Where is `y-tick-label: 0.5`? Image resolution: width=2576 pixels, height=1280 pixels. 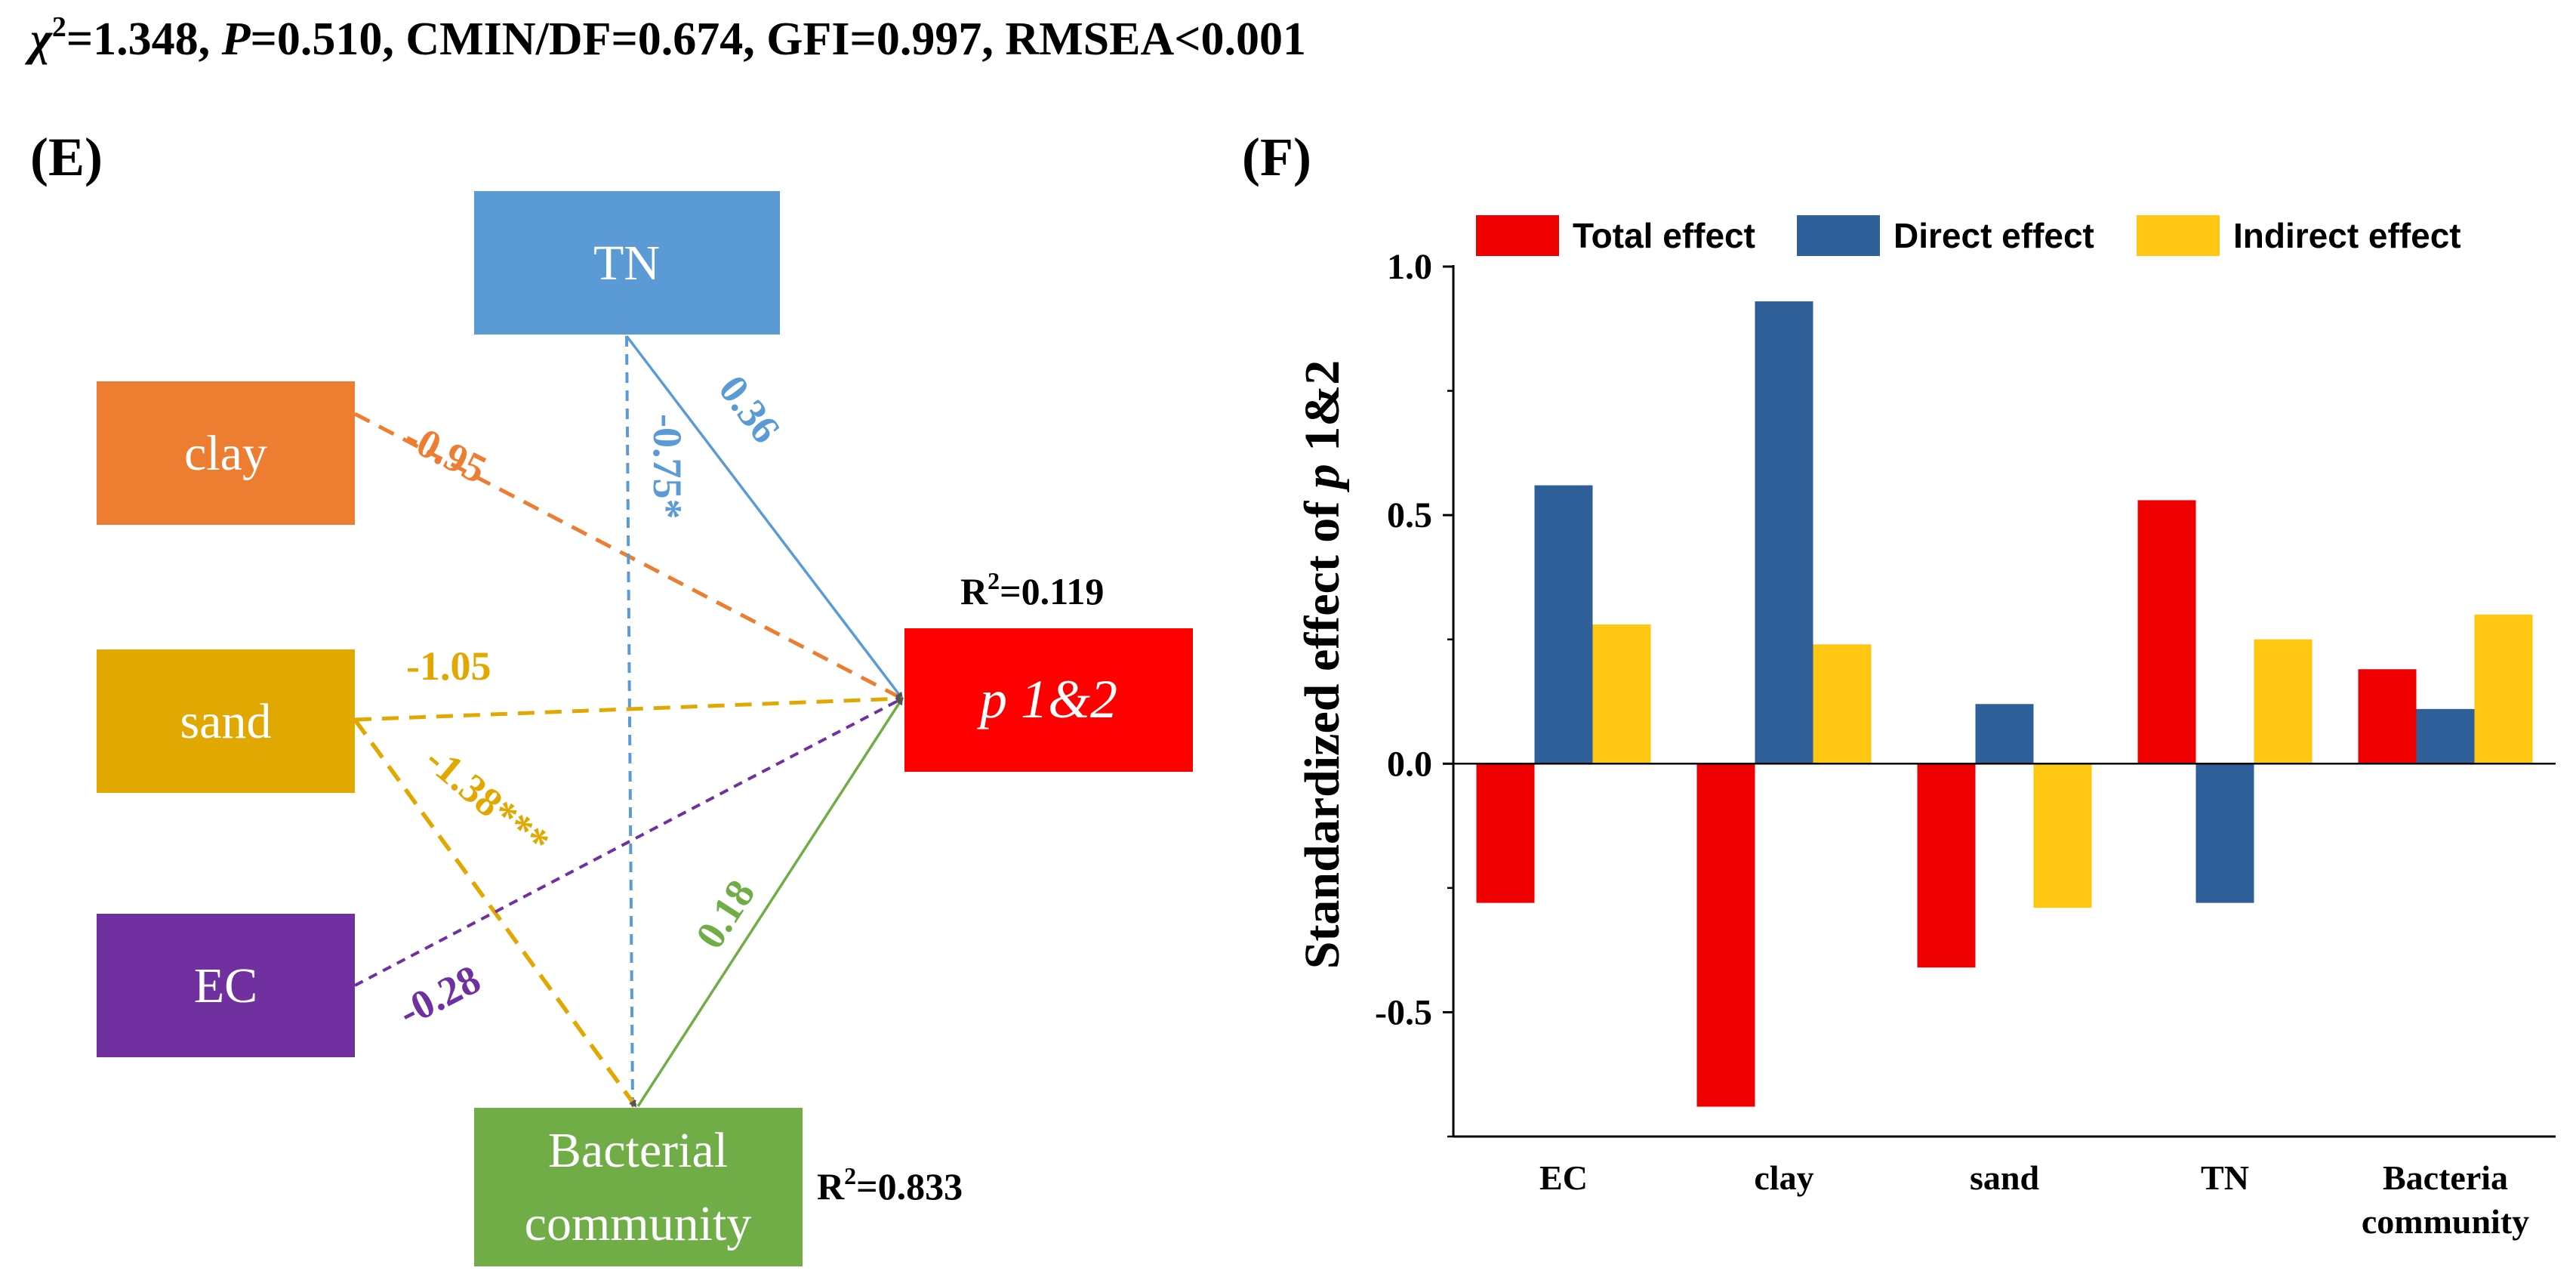 y-tick-label: 0.5 is located at coordinates (1409, 515).